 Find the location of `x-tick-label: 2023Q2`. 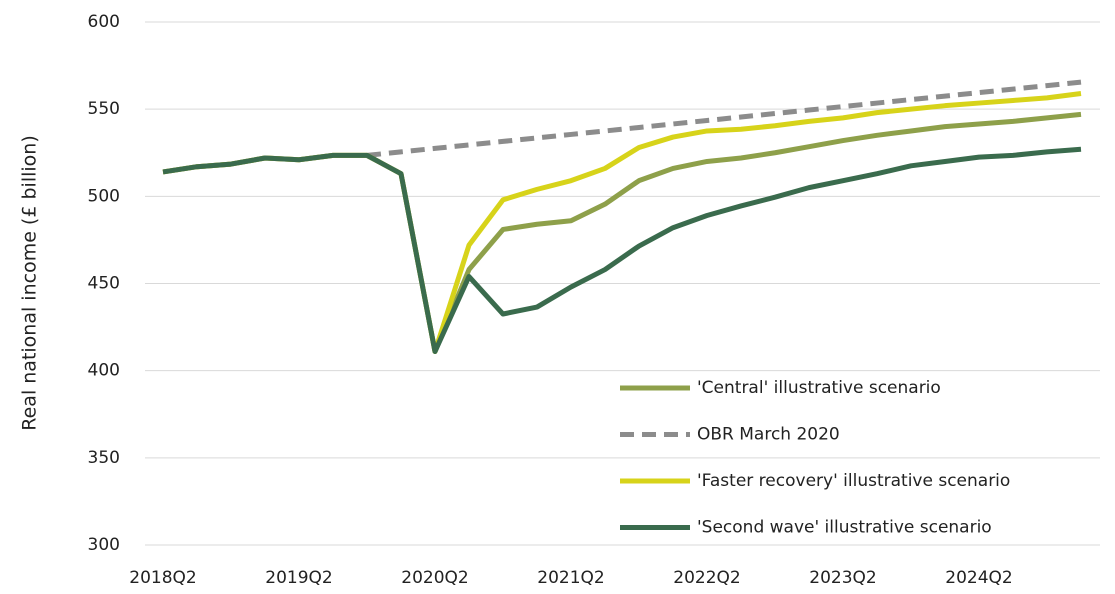

x-tick-label: 2023Q2 is located at coordinates (842, 578).